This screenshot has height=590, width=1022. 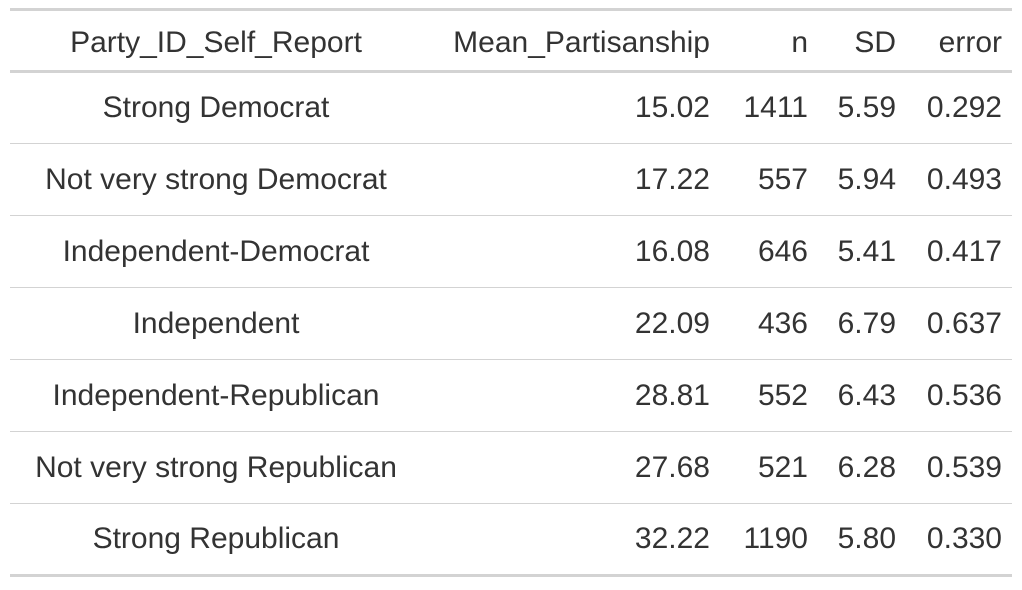 What do you see at coordinates (571, 41) in the screenshot?
I see `column-header-mean-partisanship: Mean_Partisanship` at bounding box center [571, 41].